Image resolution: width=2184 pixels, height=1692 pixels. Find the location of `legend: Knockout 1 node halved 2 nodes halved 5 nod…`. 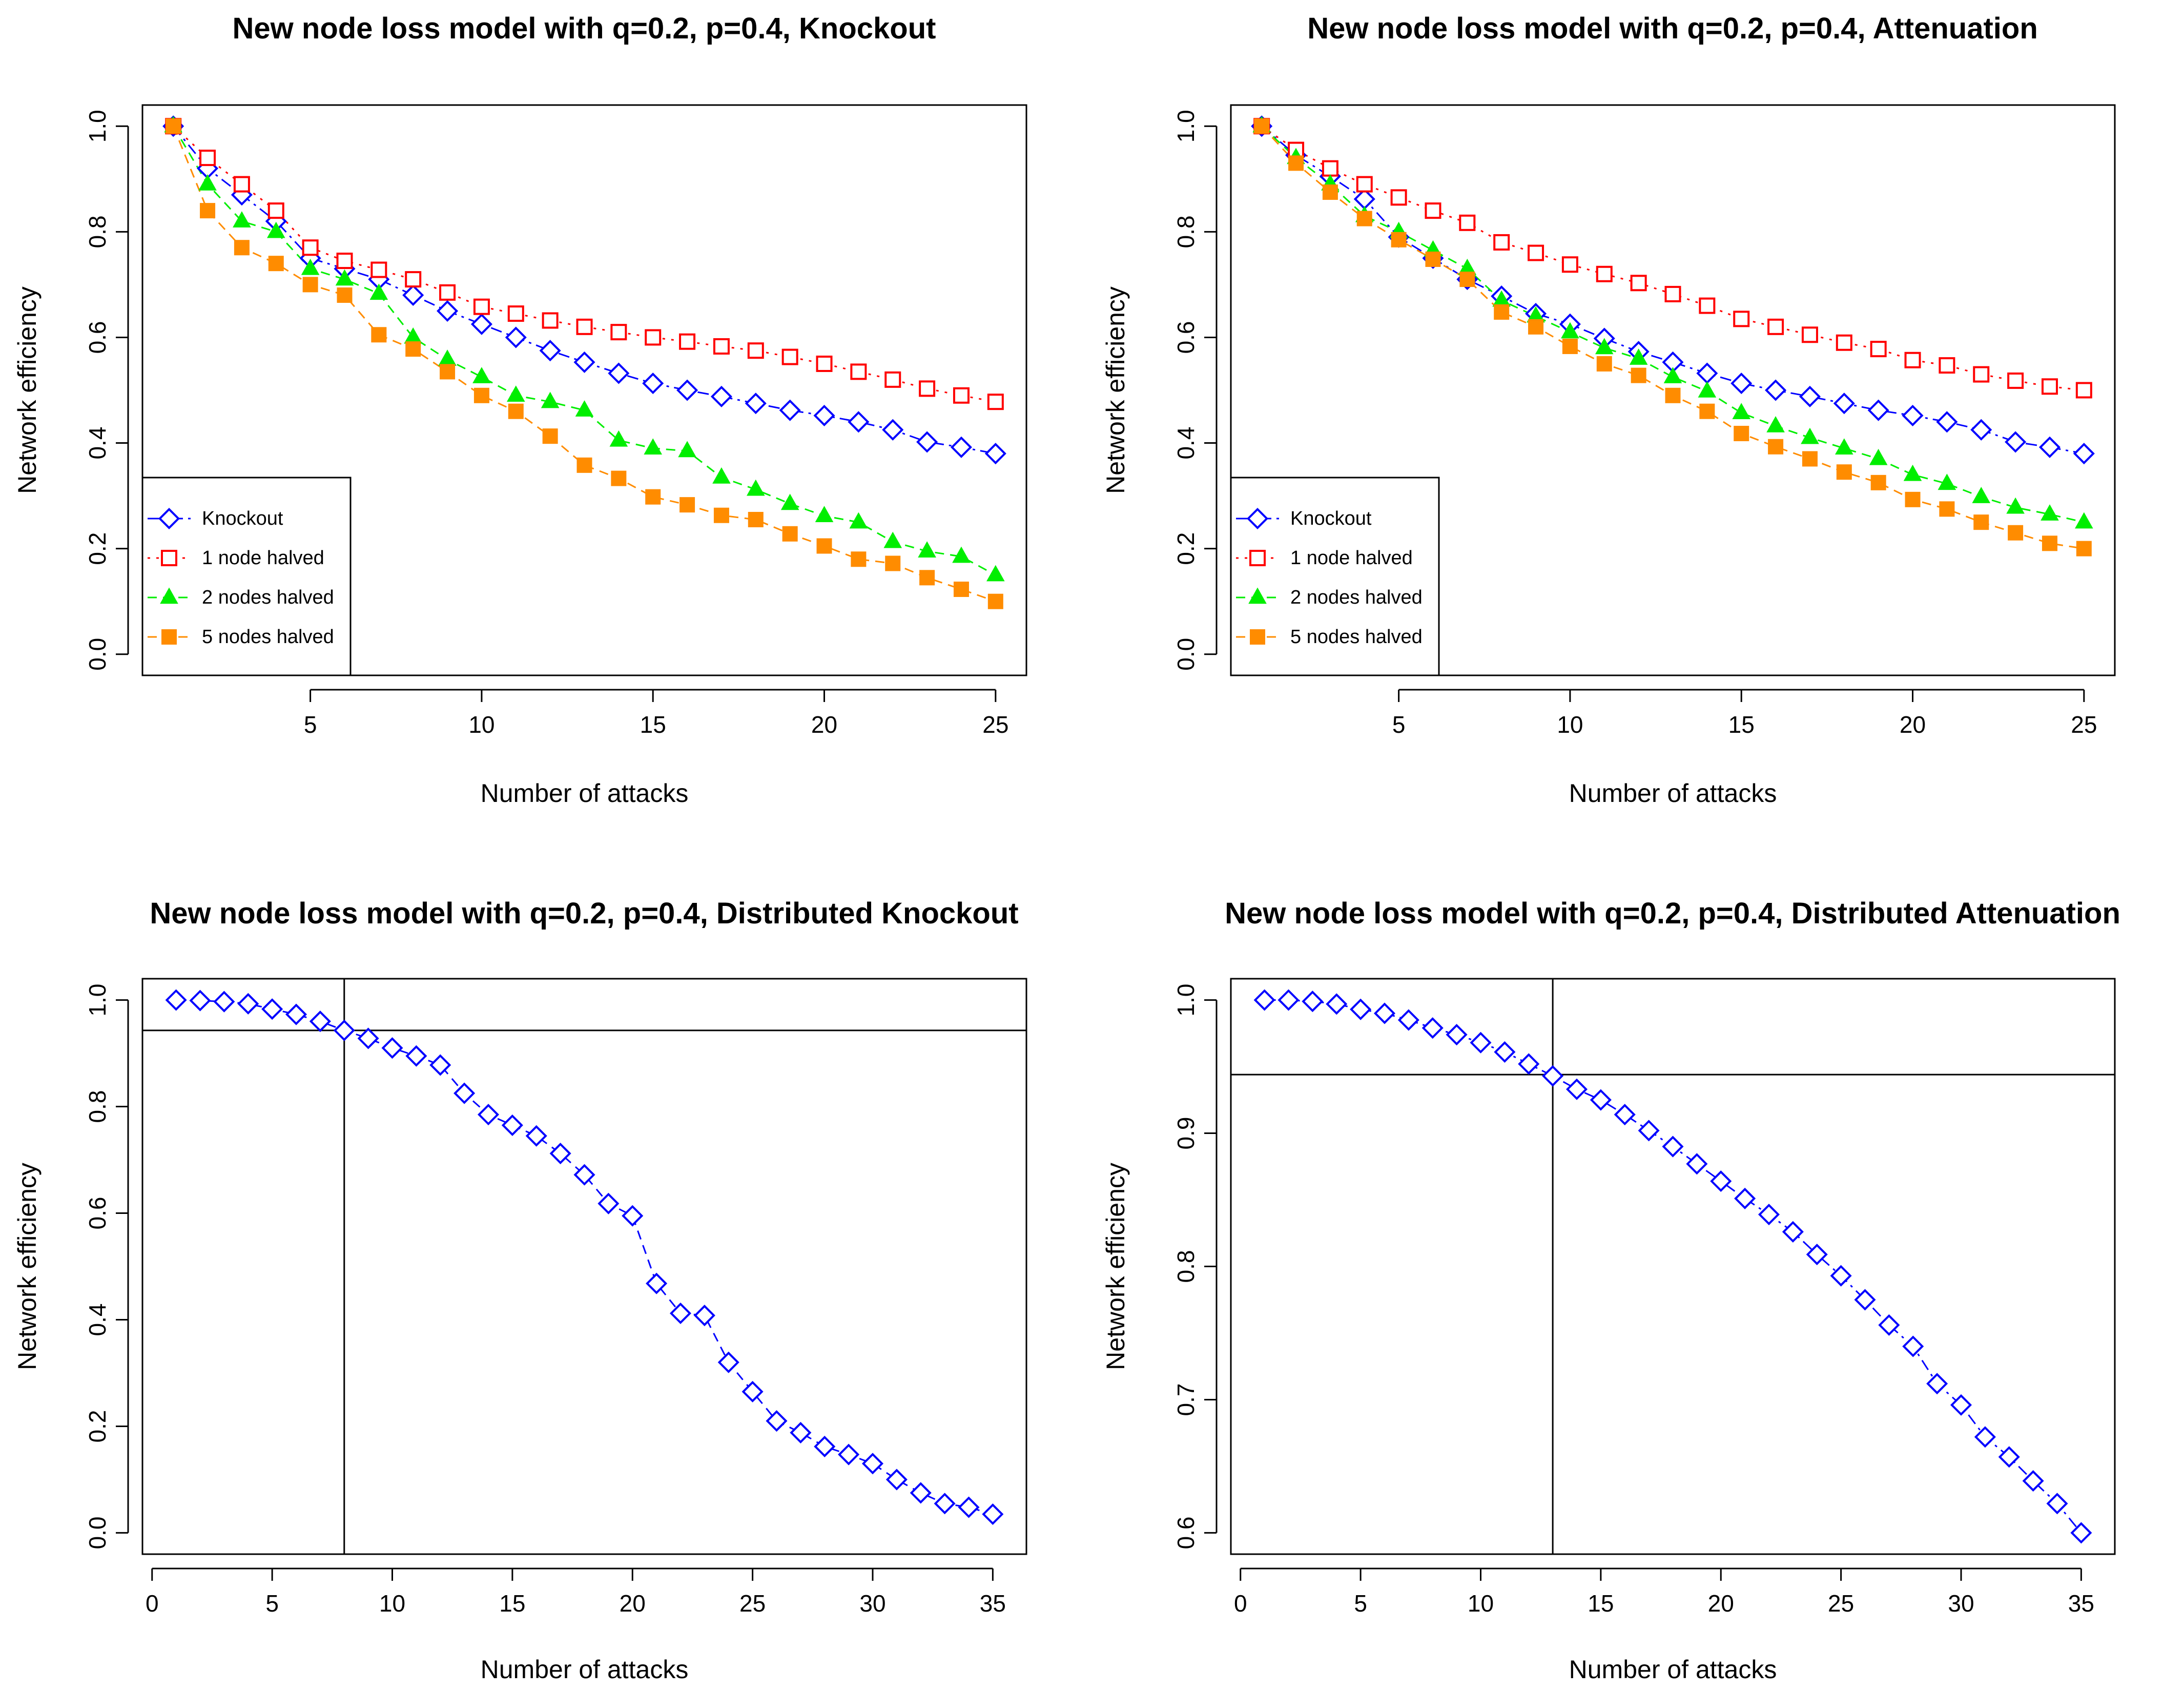

legend: Knockout 1 node halved 2 nodes halved 5 nod… is located at coordinates (1335, 577).